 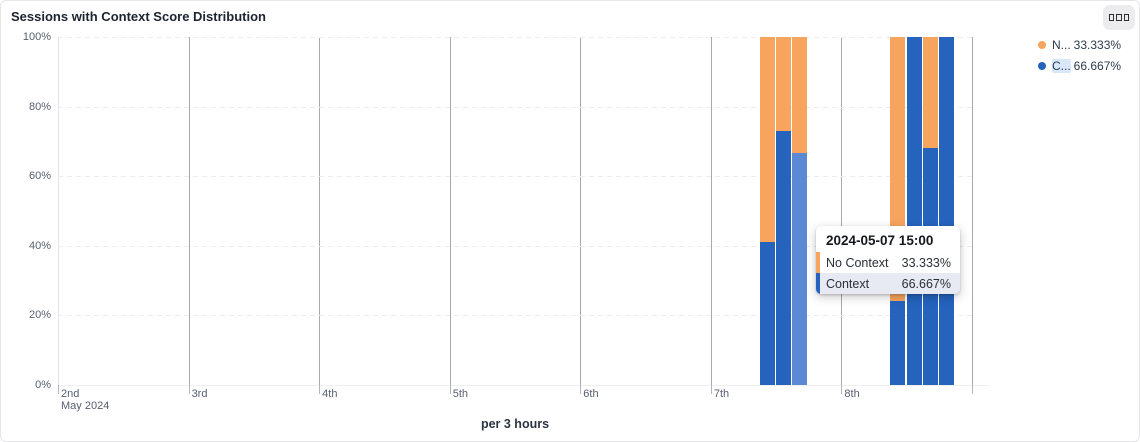 I want to click on x-axis-tick-label: 6th, so click(x=591, y=394).